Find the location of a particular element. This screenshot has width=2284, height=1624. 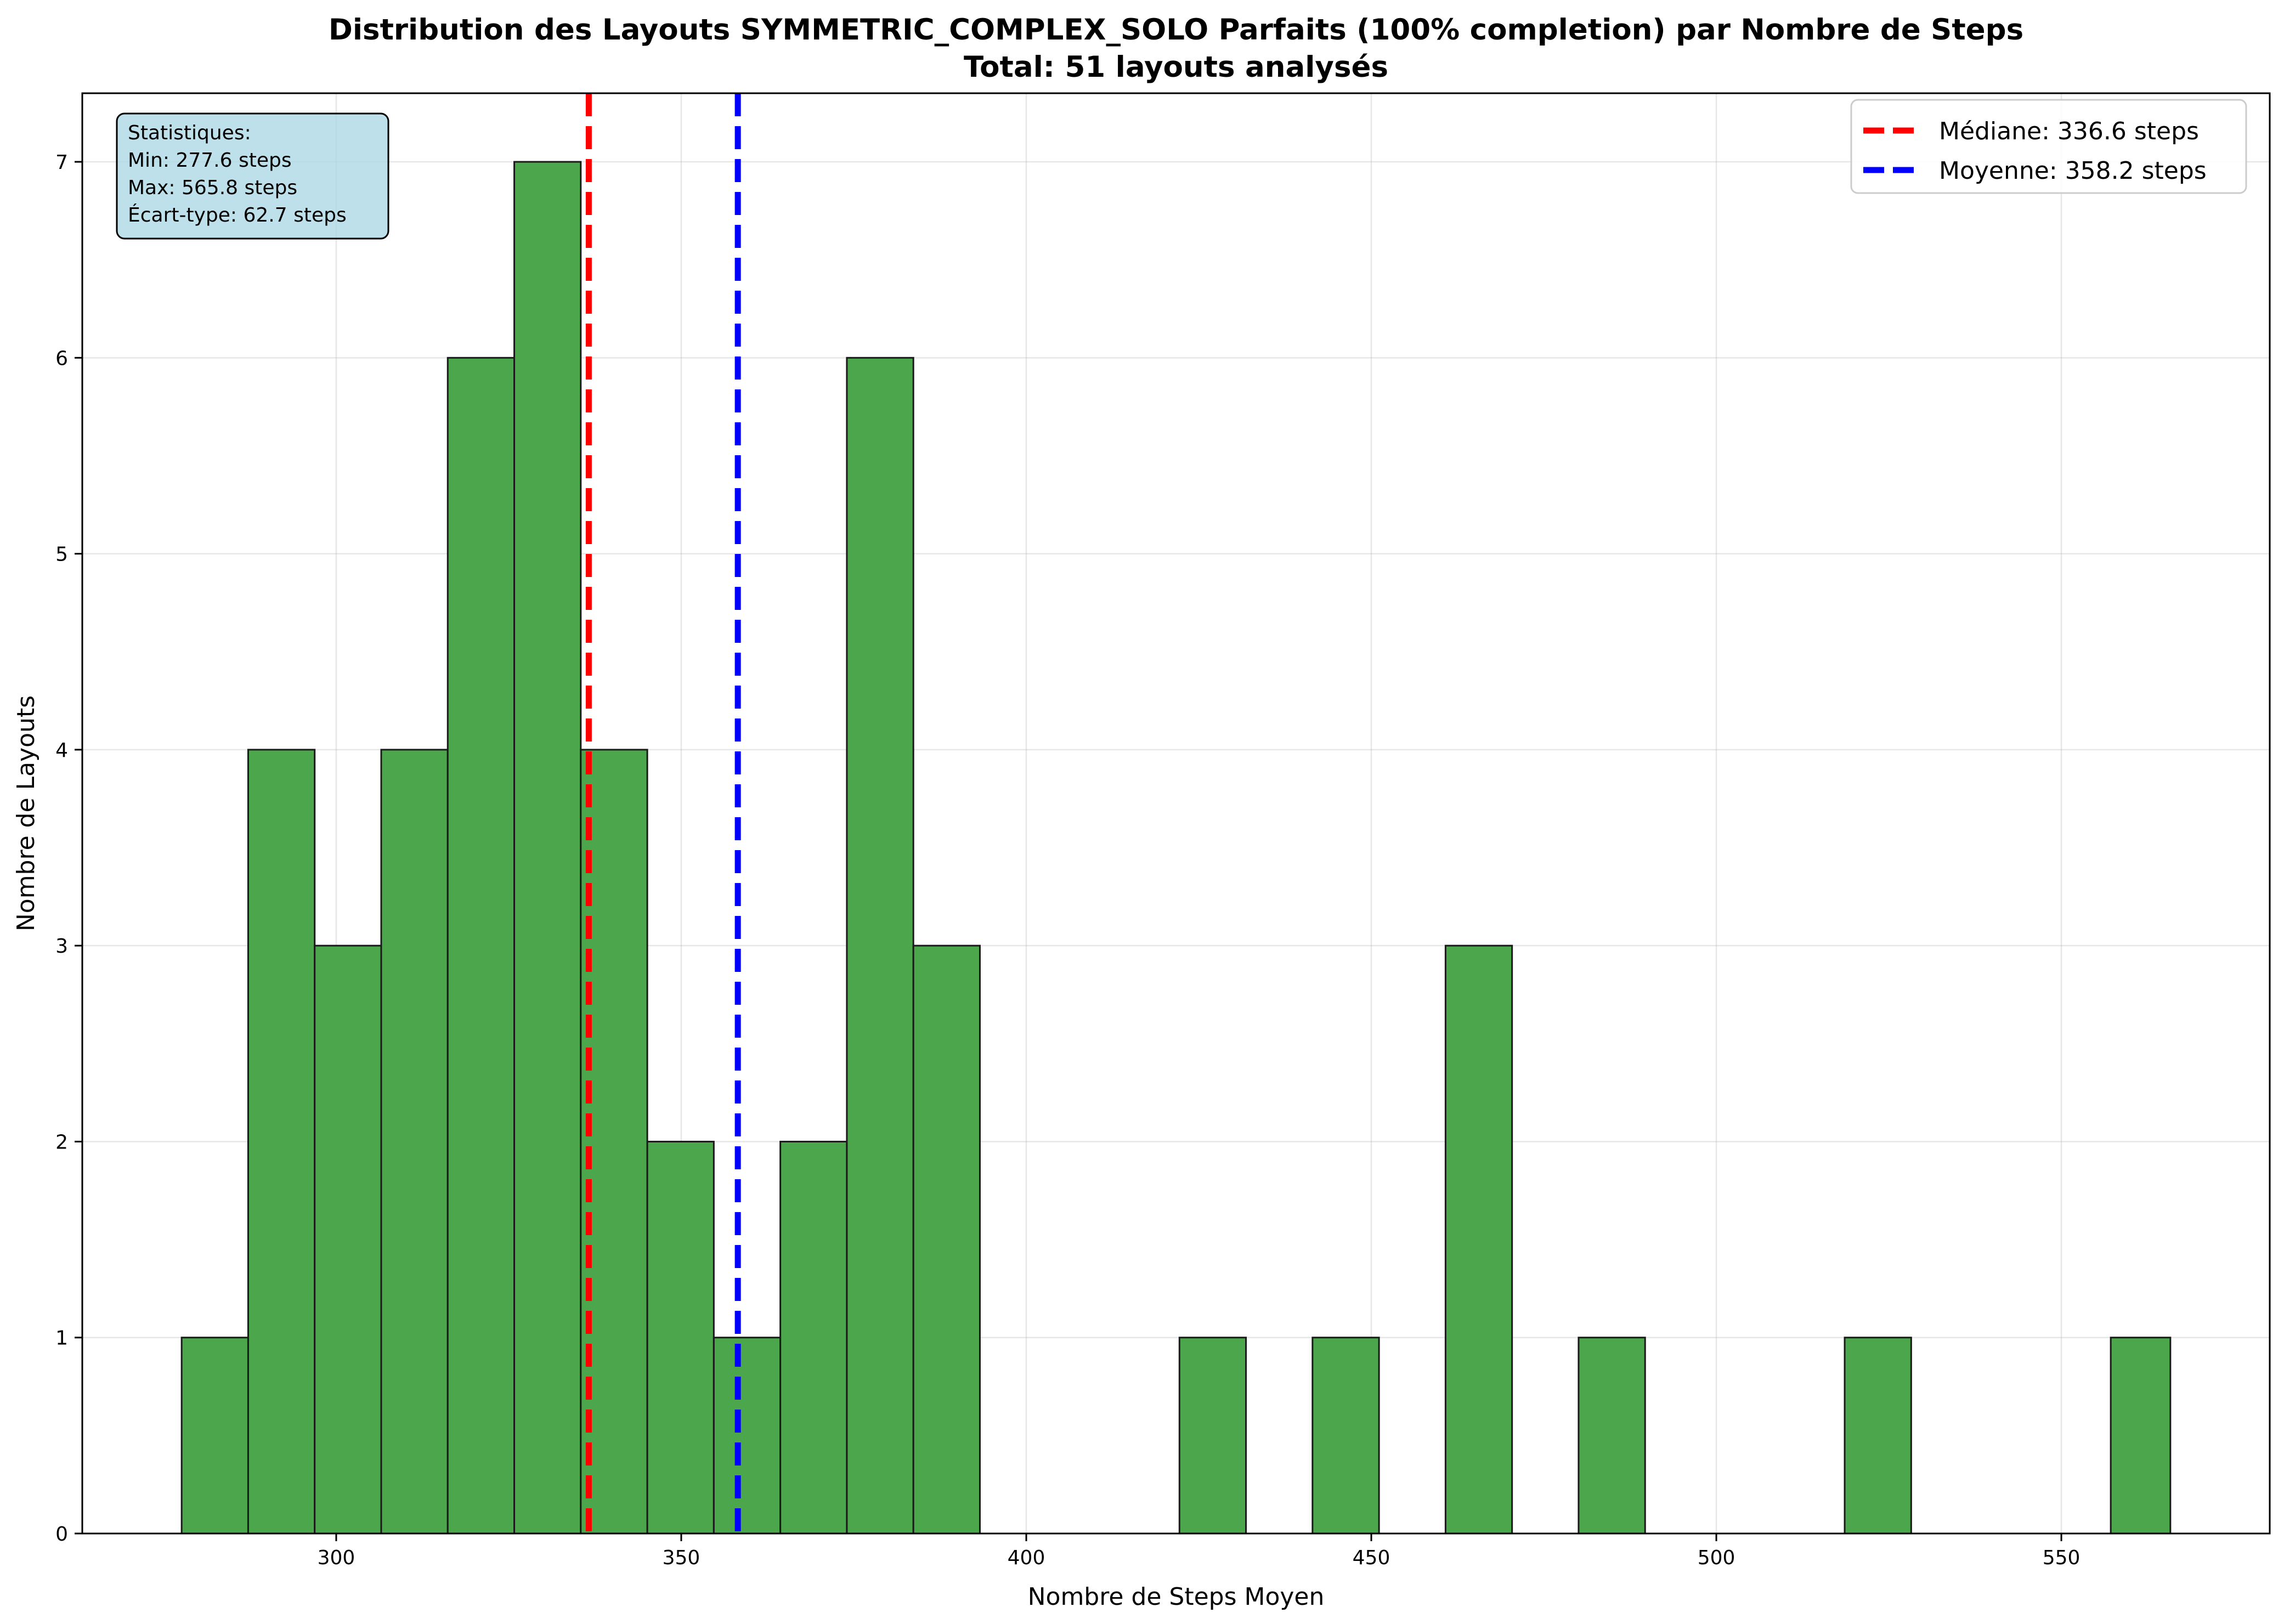

x-tick-label: 400 is located at coordinates (1026, 1558).